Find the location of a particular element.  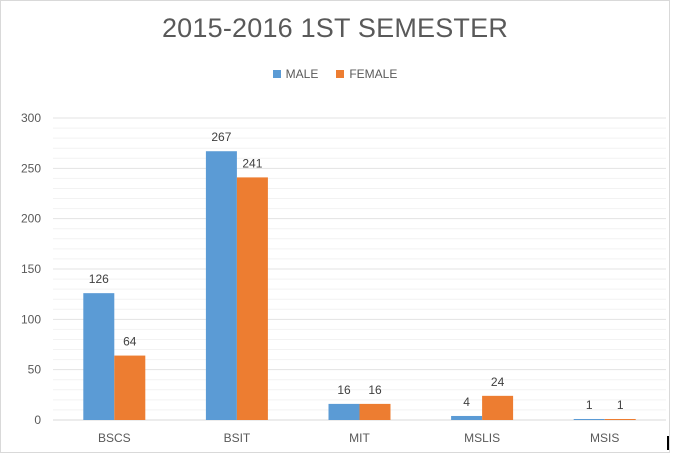

data-label-male: 126 is located at coordinates (99, 279).